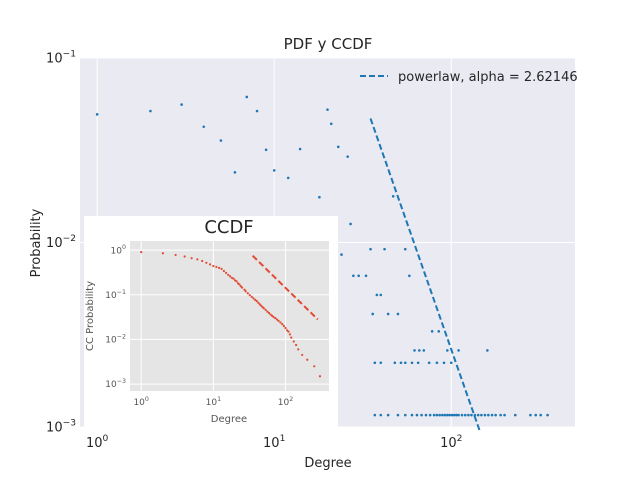 This screenshot has height=480, width=640. What do you see at coordinates (61, 242) in the screenshot?
I see `main-y-tick-label: 10⁻²` at bounding box center [61, 242].